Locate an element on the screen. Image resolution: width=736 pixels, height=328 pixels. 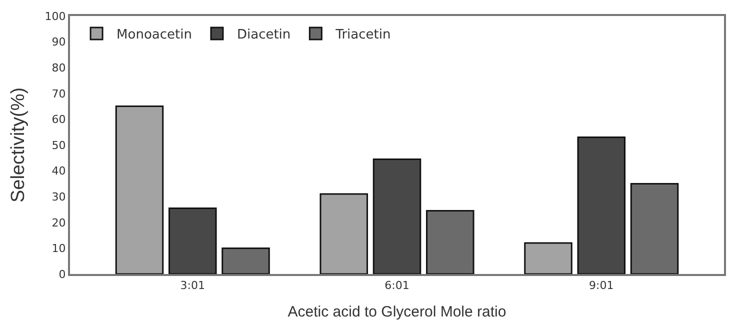
y-tick-label: 40 is located at coordinates (59, 171).